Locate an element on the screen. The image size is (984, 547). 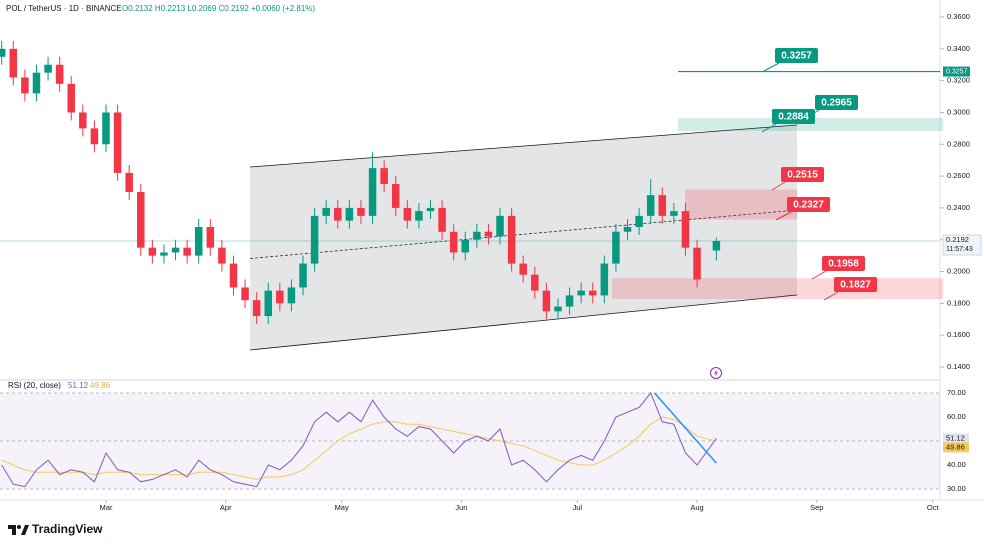
brand: TradingView is located at coordinates (67, 529).